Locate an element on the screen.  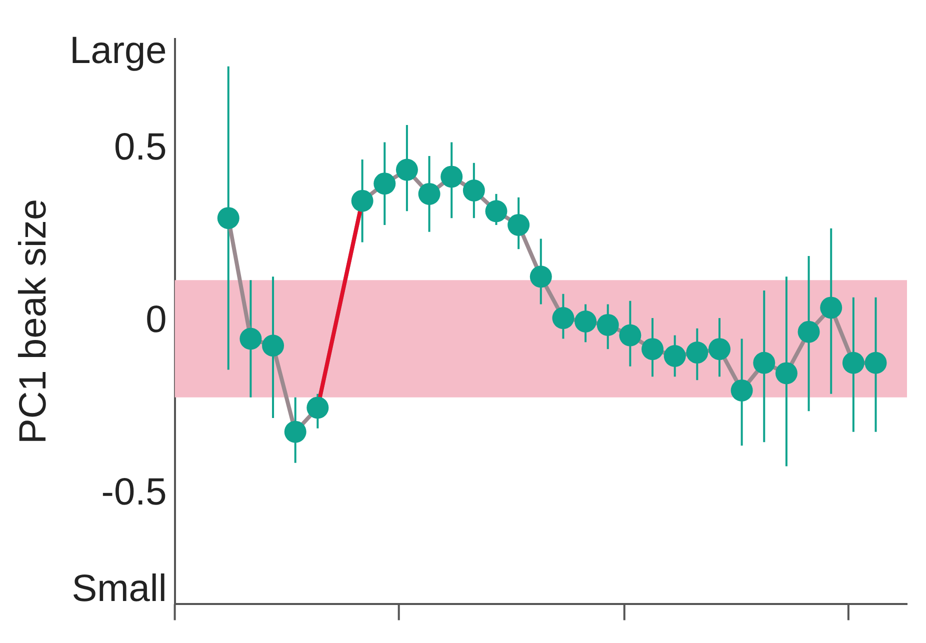
y-tick-label: Large is located at coordinates (118, 51).